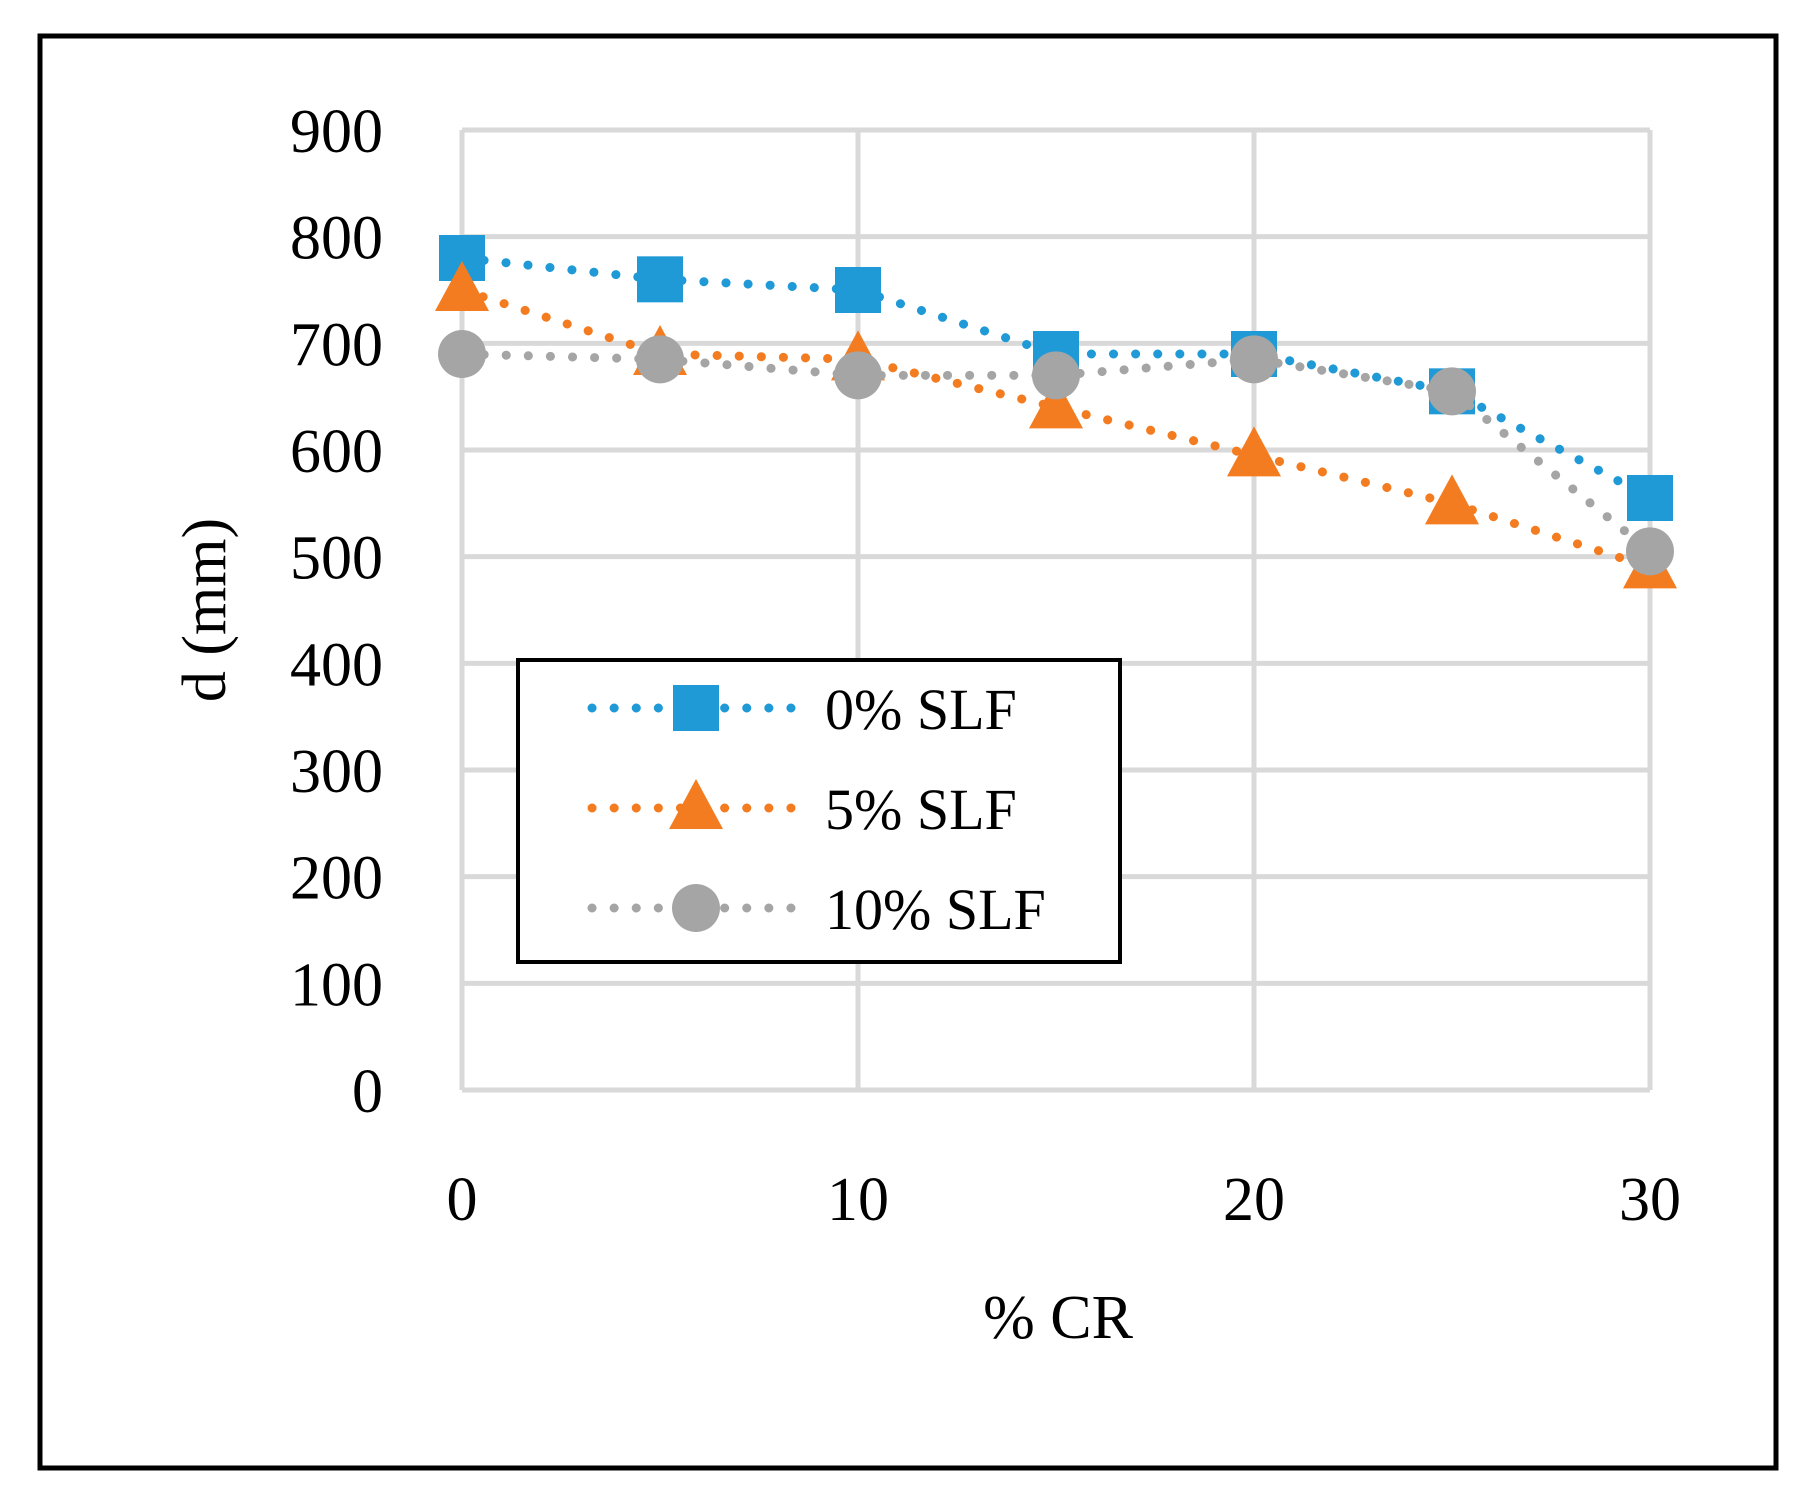 The height and width of the screenshot is (1501, 1811). I want to click on y-axis-ticks: 0 100 200 300 400 500 600 700 800 900, so click(336, 612).